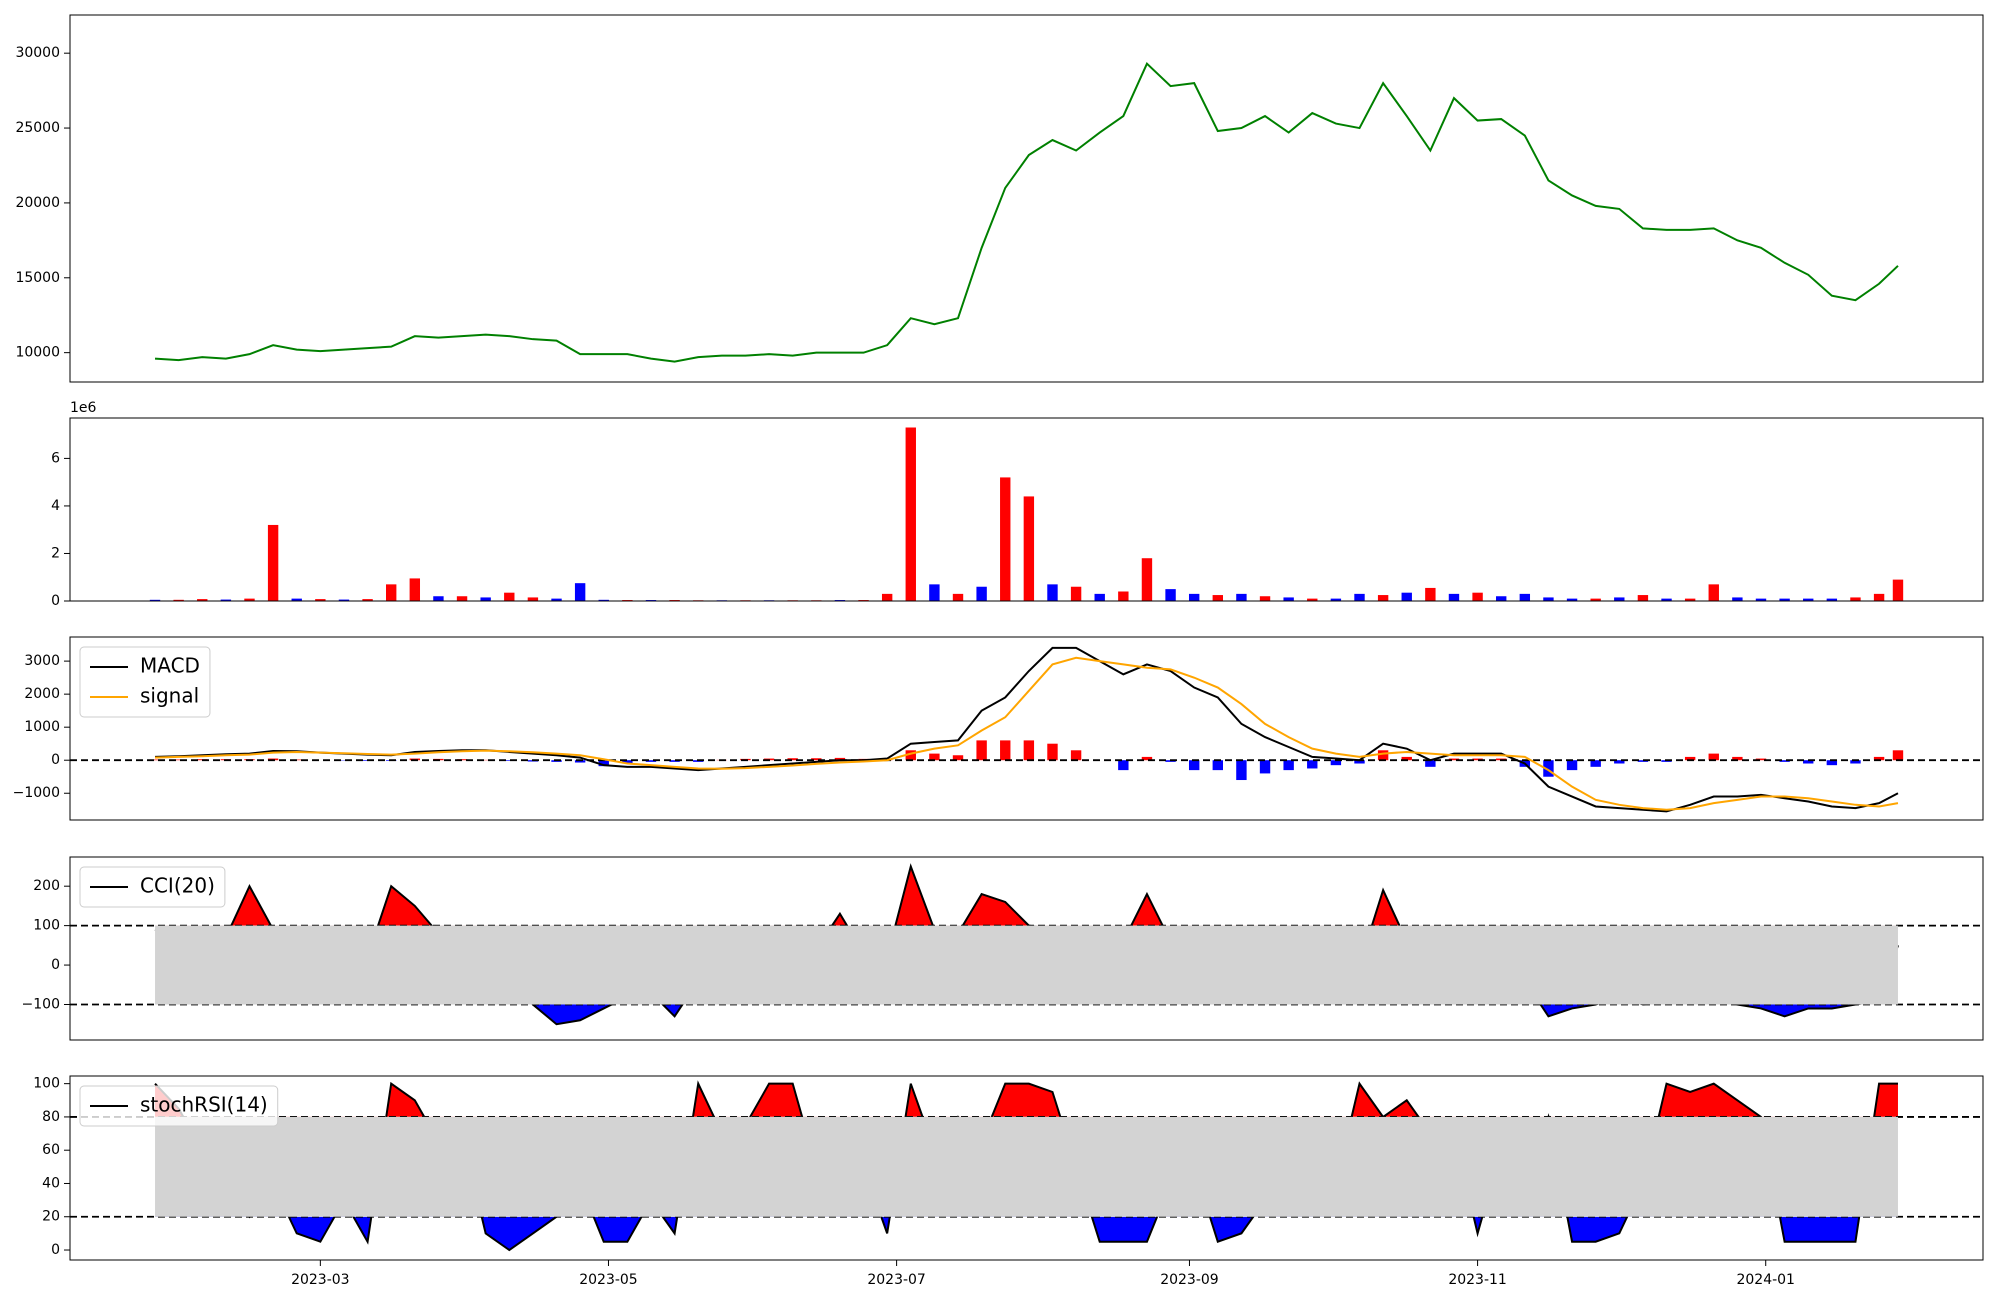 The image size is (2000, 1300). I want to click on y-tick-label: −100, so click(41, 1005).